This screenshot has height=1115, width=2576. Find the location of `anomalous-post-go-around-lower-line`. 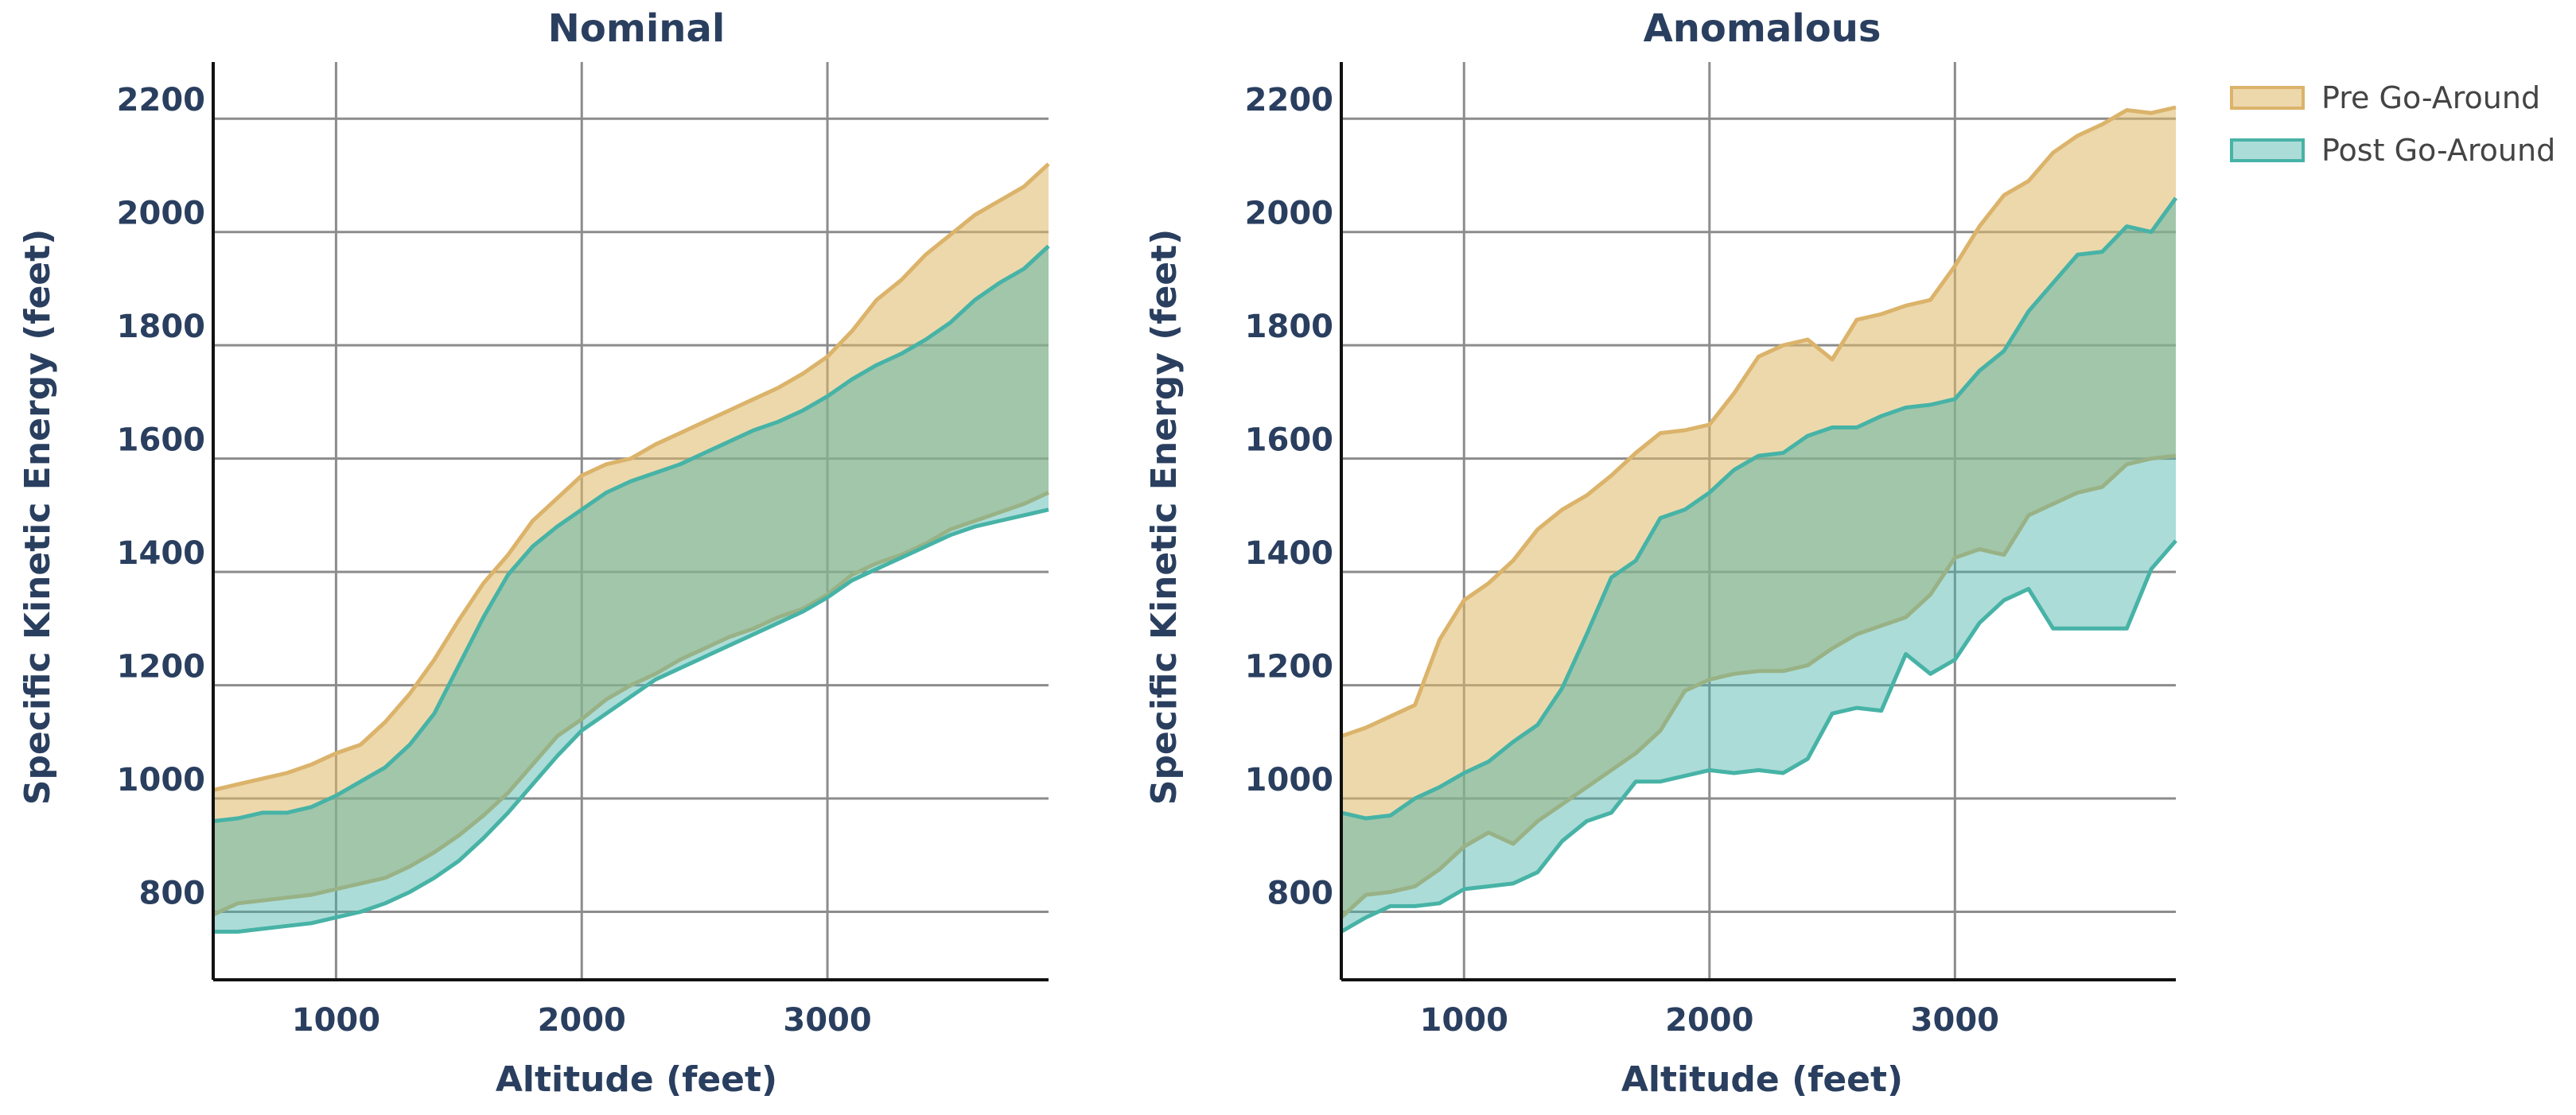

anomalous-post-go-around-lower-line is located at coordinates (1759, 737).